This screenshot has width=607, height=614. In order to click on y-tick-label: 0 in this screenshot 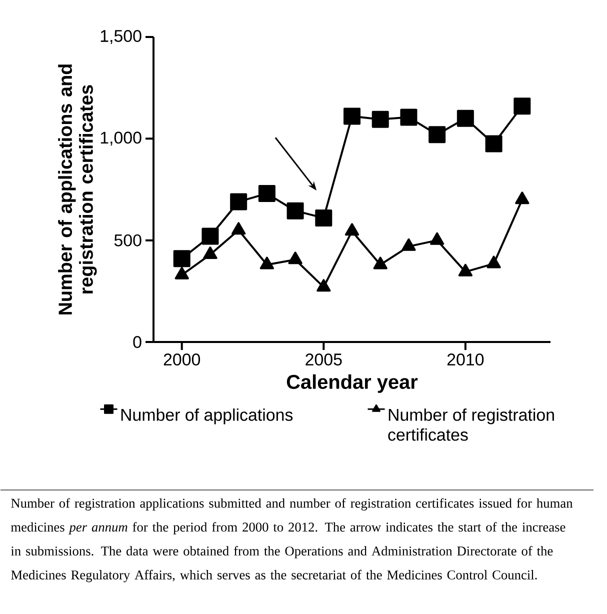, I will do `click(137, 342)`.